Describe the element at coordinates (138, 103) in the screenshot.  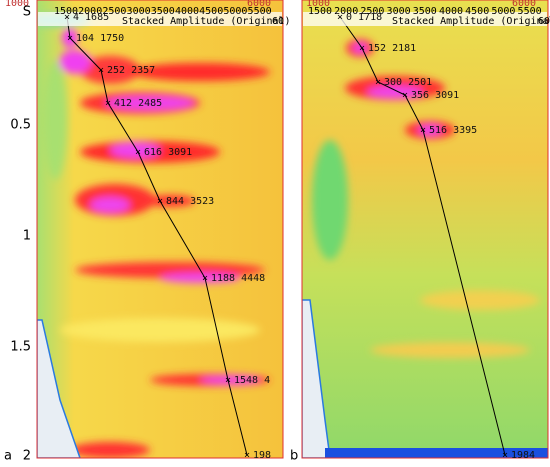
I see `pick-label: 412 2485` at that location.